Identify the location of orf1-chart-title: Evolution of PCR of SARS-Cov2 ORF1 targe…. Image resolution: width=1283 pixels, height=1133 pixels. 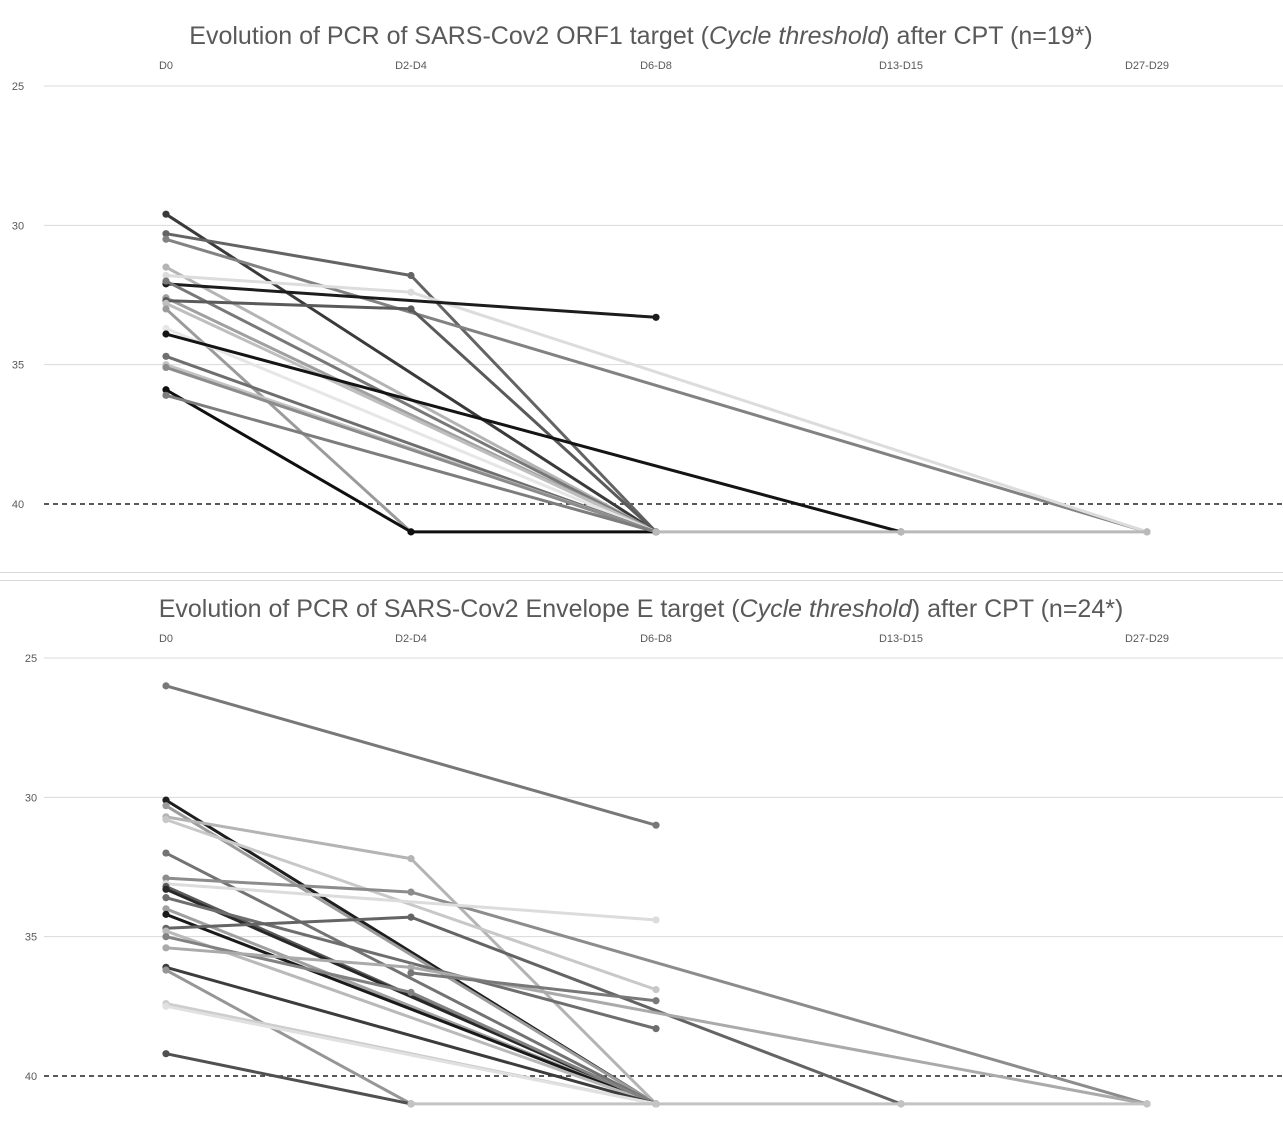
(640, 36).